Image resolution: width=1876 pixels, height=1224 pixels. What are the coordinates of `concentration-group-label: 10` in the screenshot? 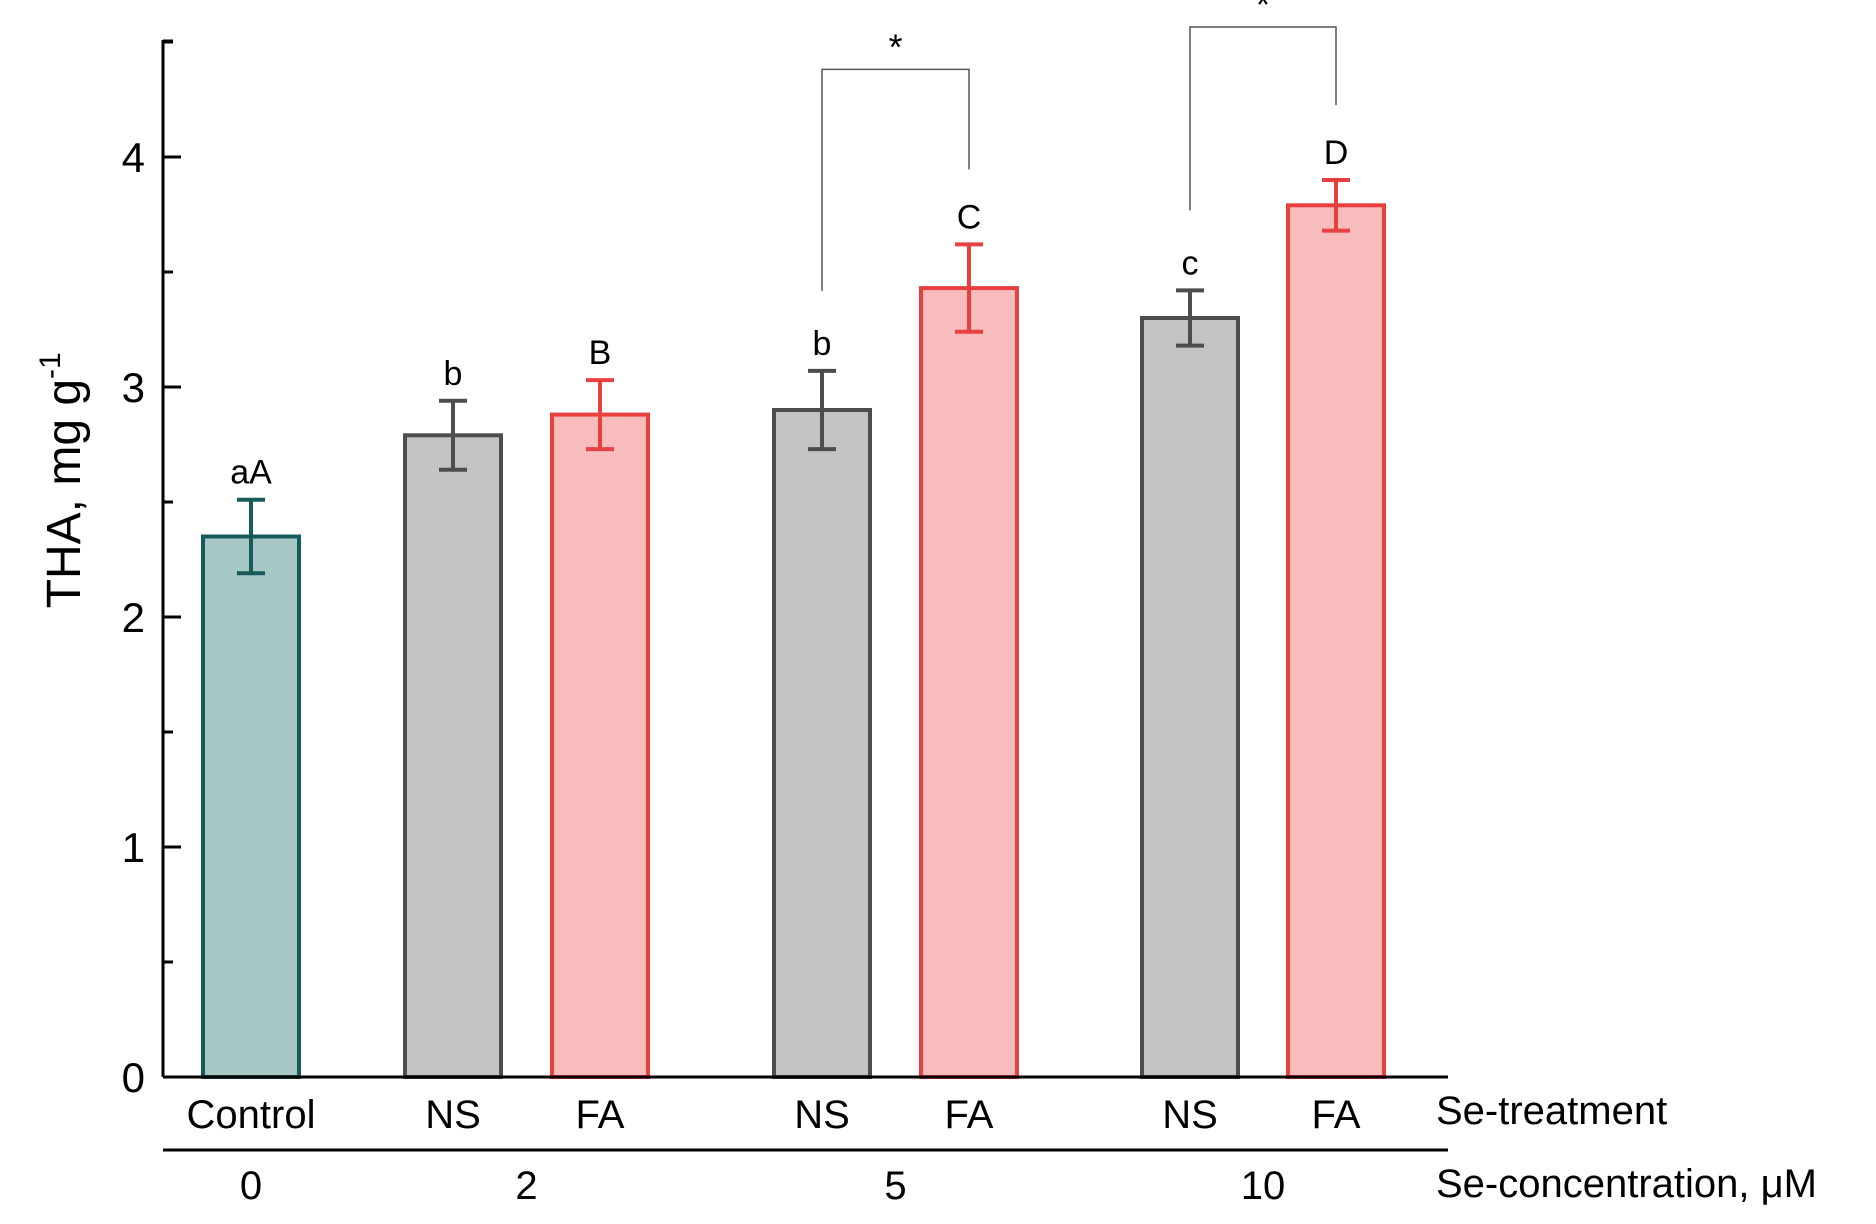 It's located at (1263, 1186).